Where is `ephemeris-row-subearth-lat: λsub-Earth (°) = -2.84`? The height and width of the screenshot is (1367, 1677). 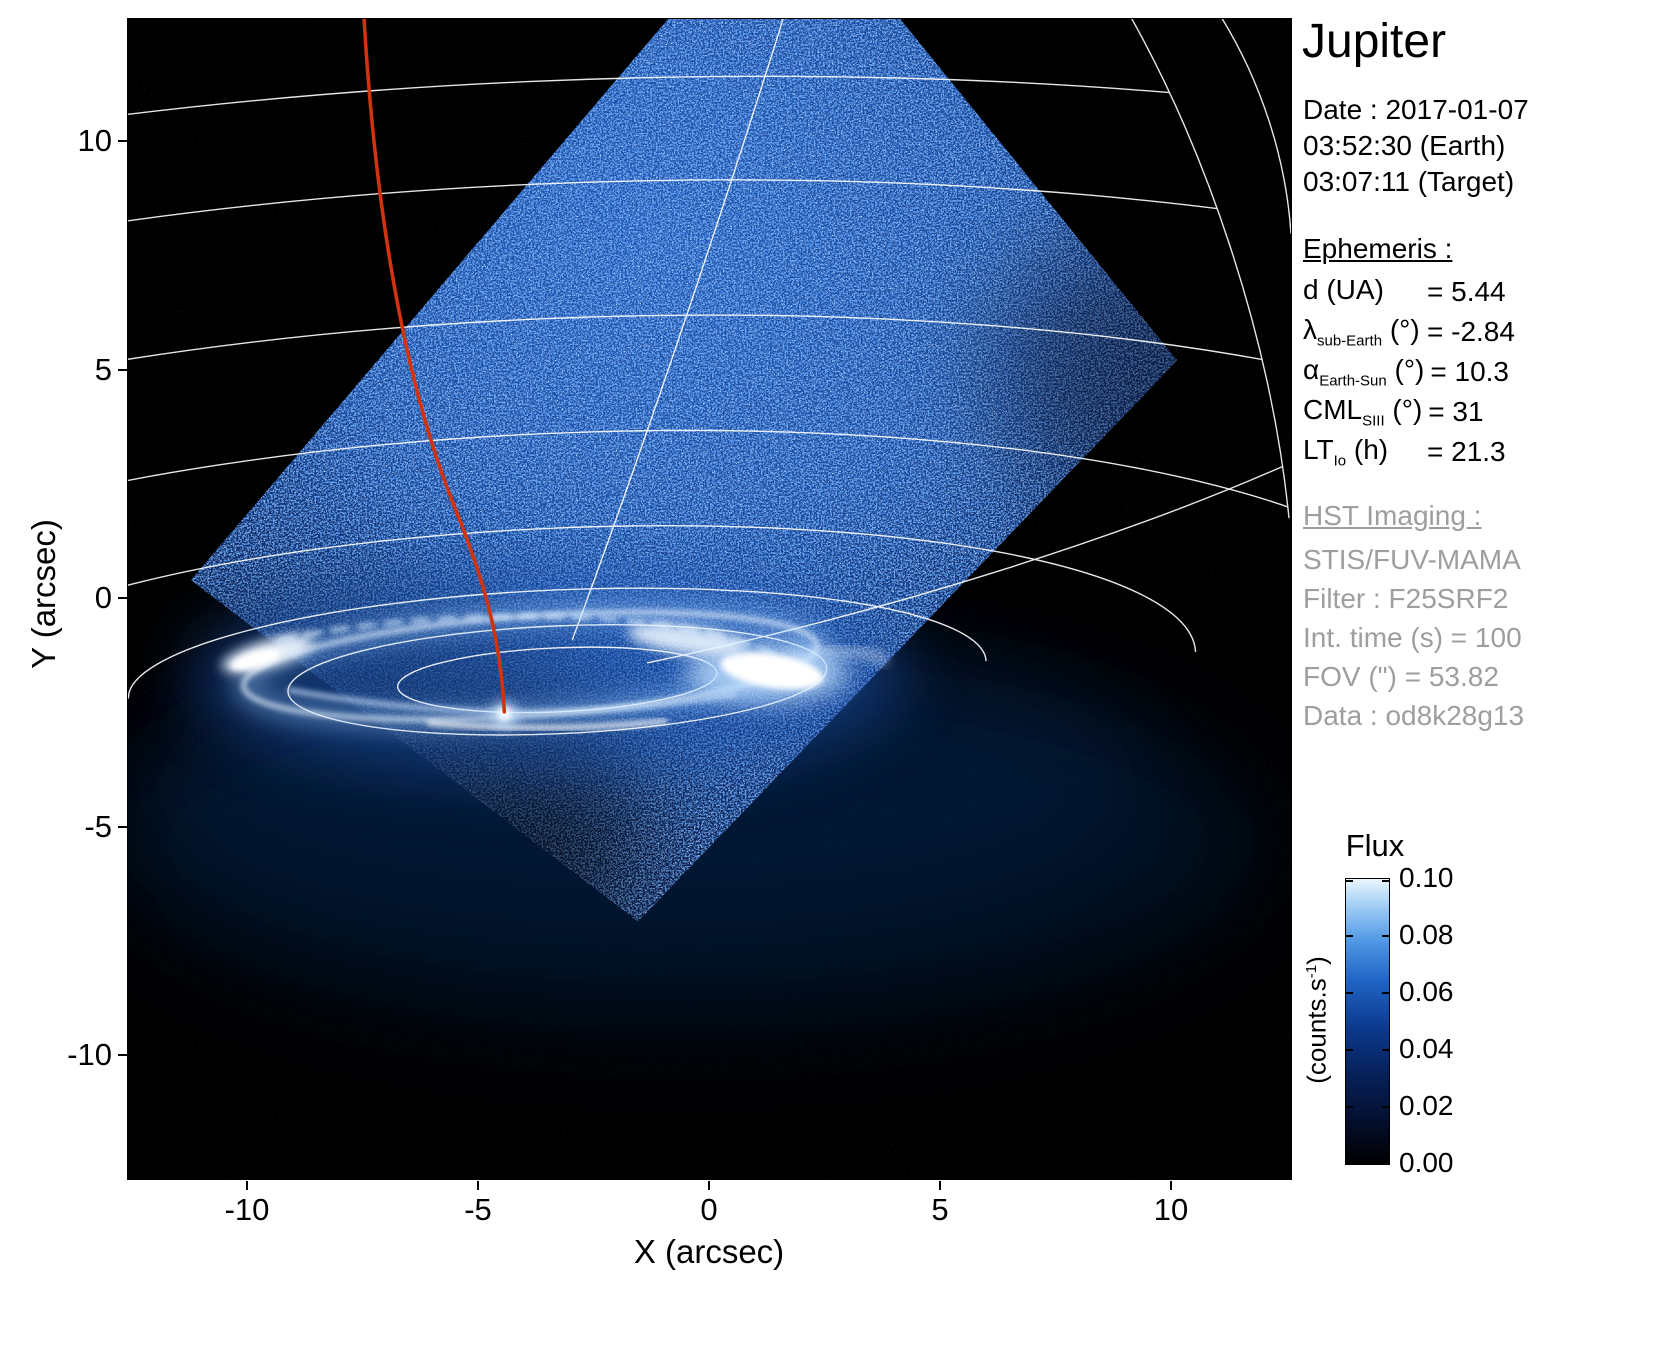
ephemeris-row-subearth-lat: λsub-Earth (°) = -2.84 is located at coordinates (1489, 332).